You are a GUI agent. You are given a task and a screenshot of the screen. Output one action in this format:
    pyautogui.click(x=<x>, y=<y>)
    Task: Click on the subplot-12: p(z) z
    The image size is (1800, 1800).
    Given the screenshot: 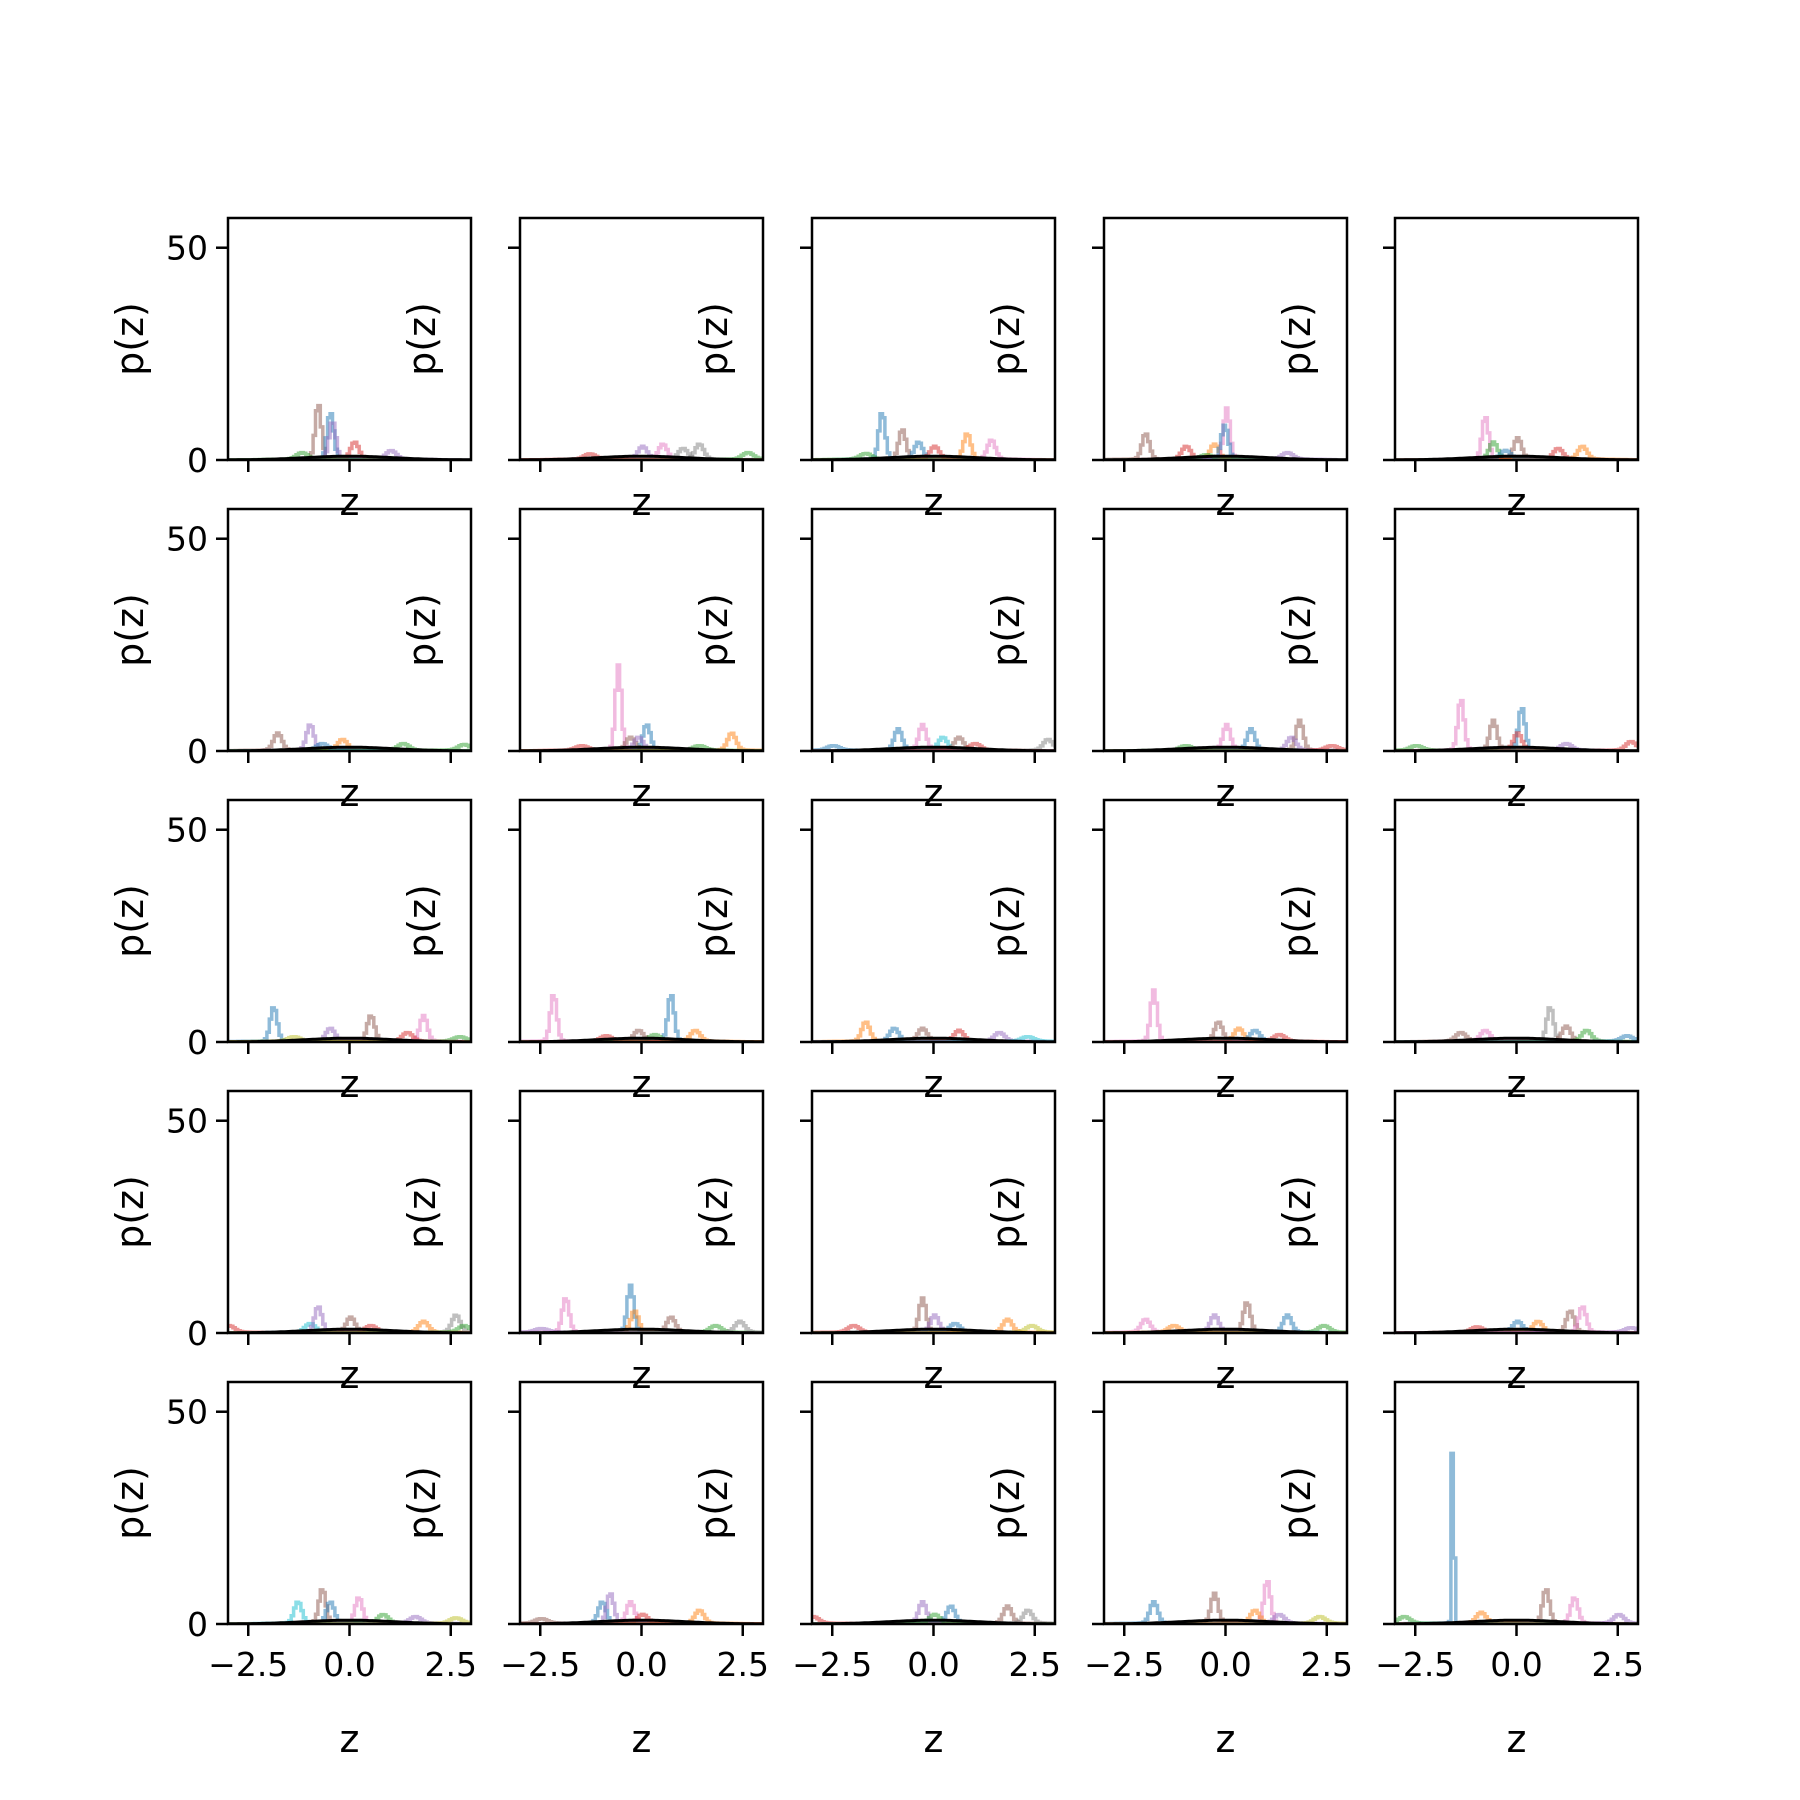 What is the action you would take?
    pyautogui.click(x=582, y=952)
    